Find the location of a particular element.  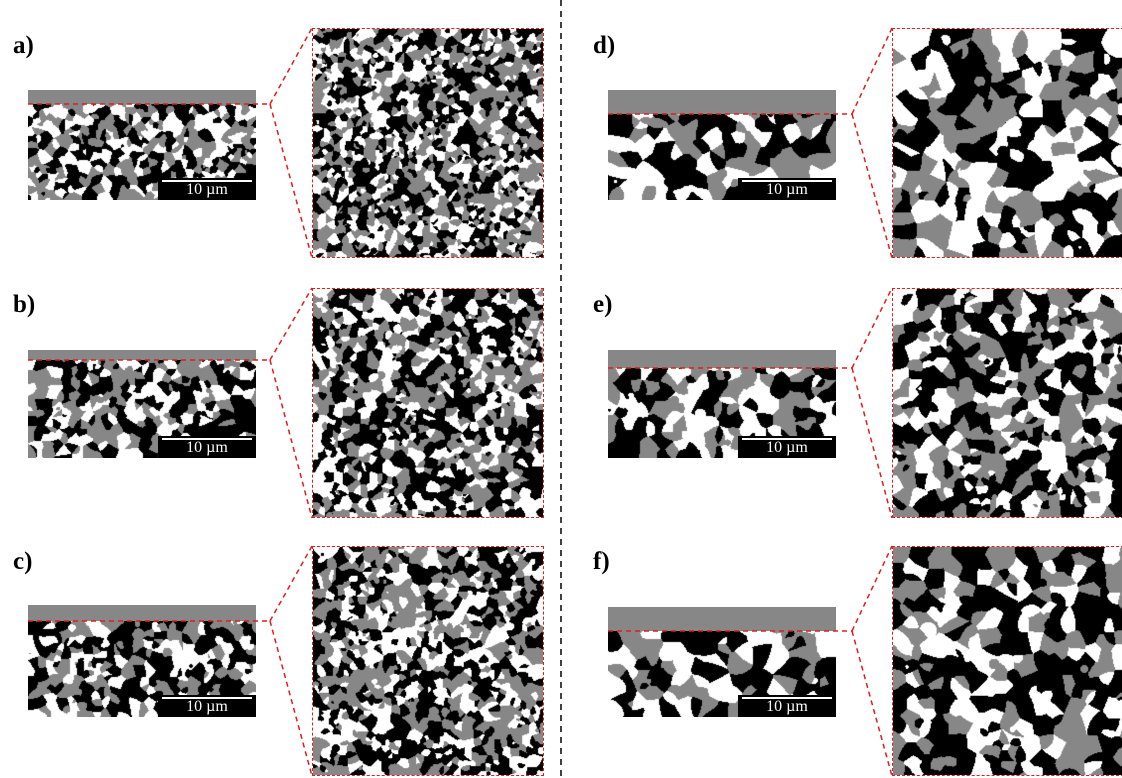

panel-label-b: b) is located at coordinates (24, 304).